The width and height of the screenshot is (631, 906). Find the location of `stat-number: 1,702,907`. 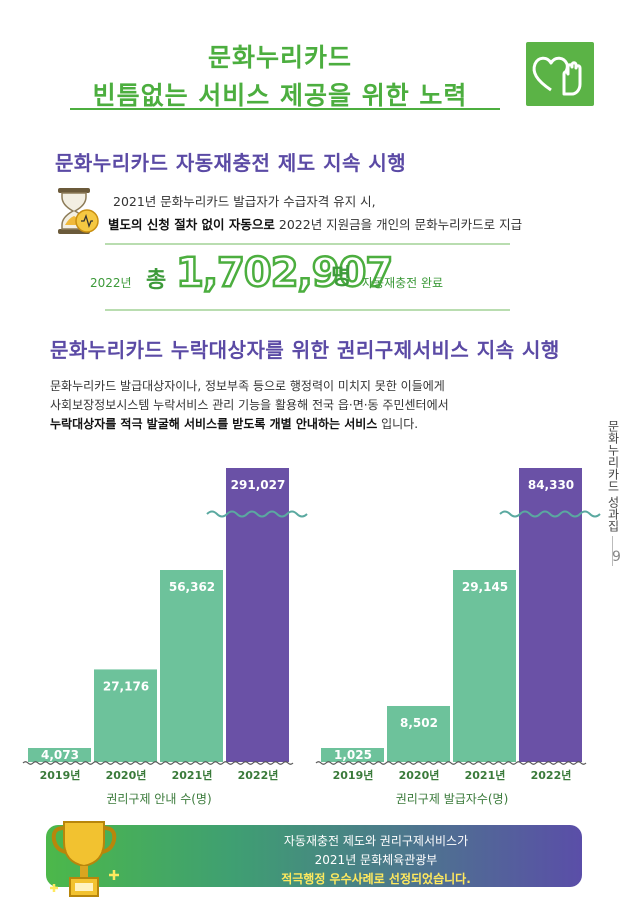

stat-number: 1,702,907 is located at coordinates (285, 273).